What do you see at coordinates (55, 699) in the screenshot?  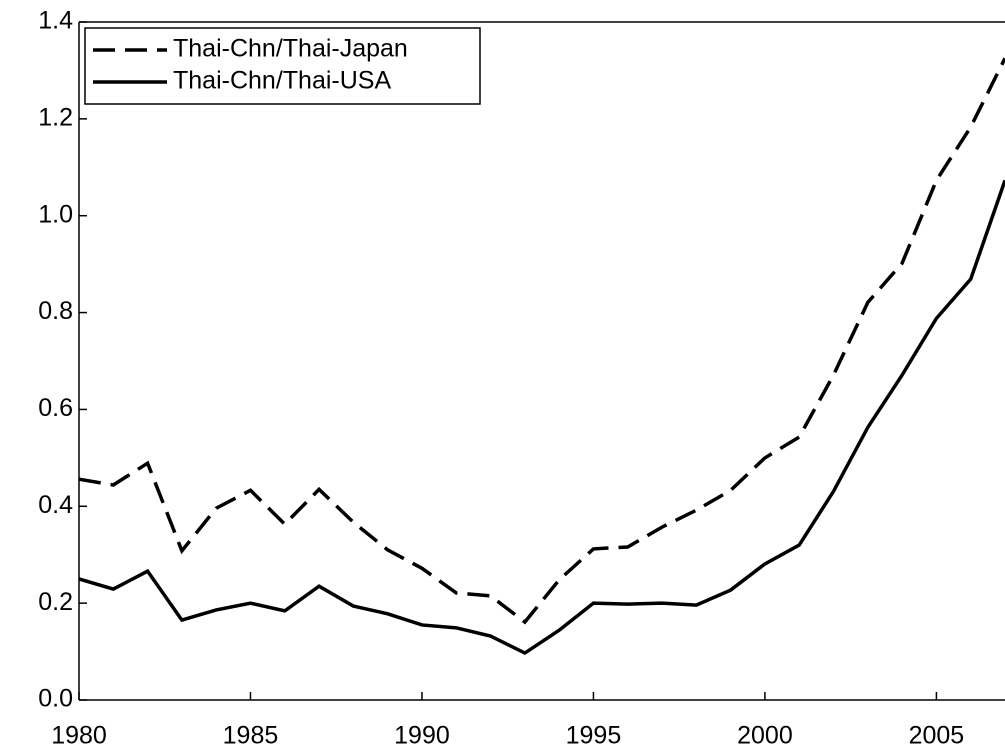 I see `y-tick-label: 0.0` at bounding box center [55, 699].